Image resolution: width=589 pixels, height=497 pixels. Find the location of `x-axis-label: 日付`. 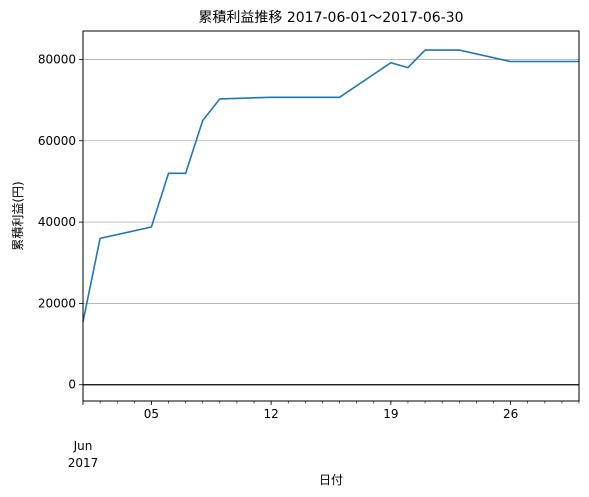

x-axis-label: 日付 is located at coordinates (331, 480).